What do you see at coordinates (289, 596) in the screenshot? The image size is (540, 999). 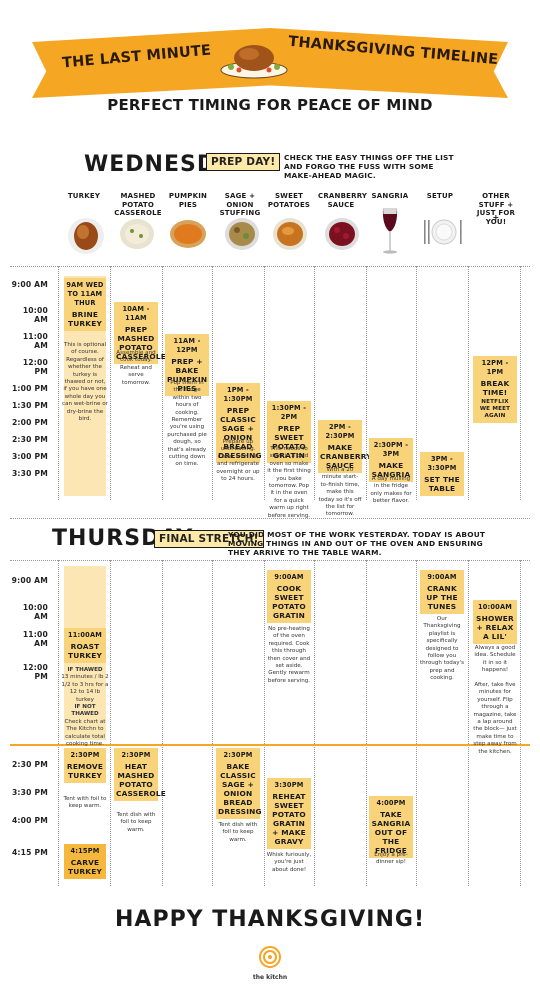 I see `task-card: 9:00AM COOK SWEET POTATO GRATIN` at bounding box center [289, 596].